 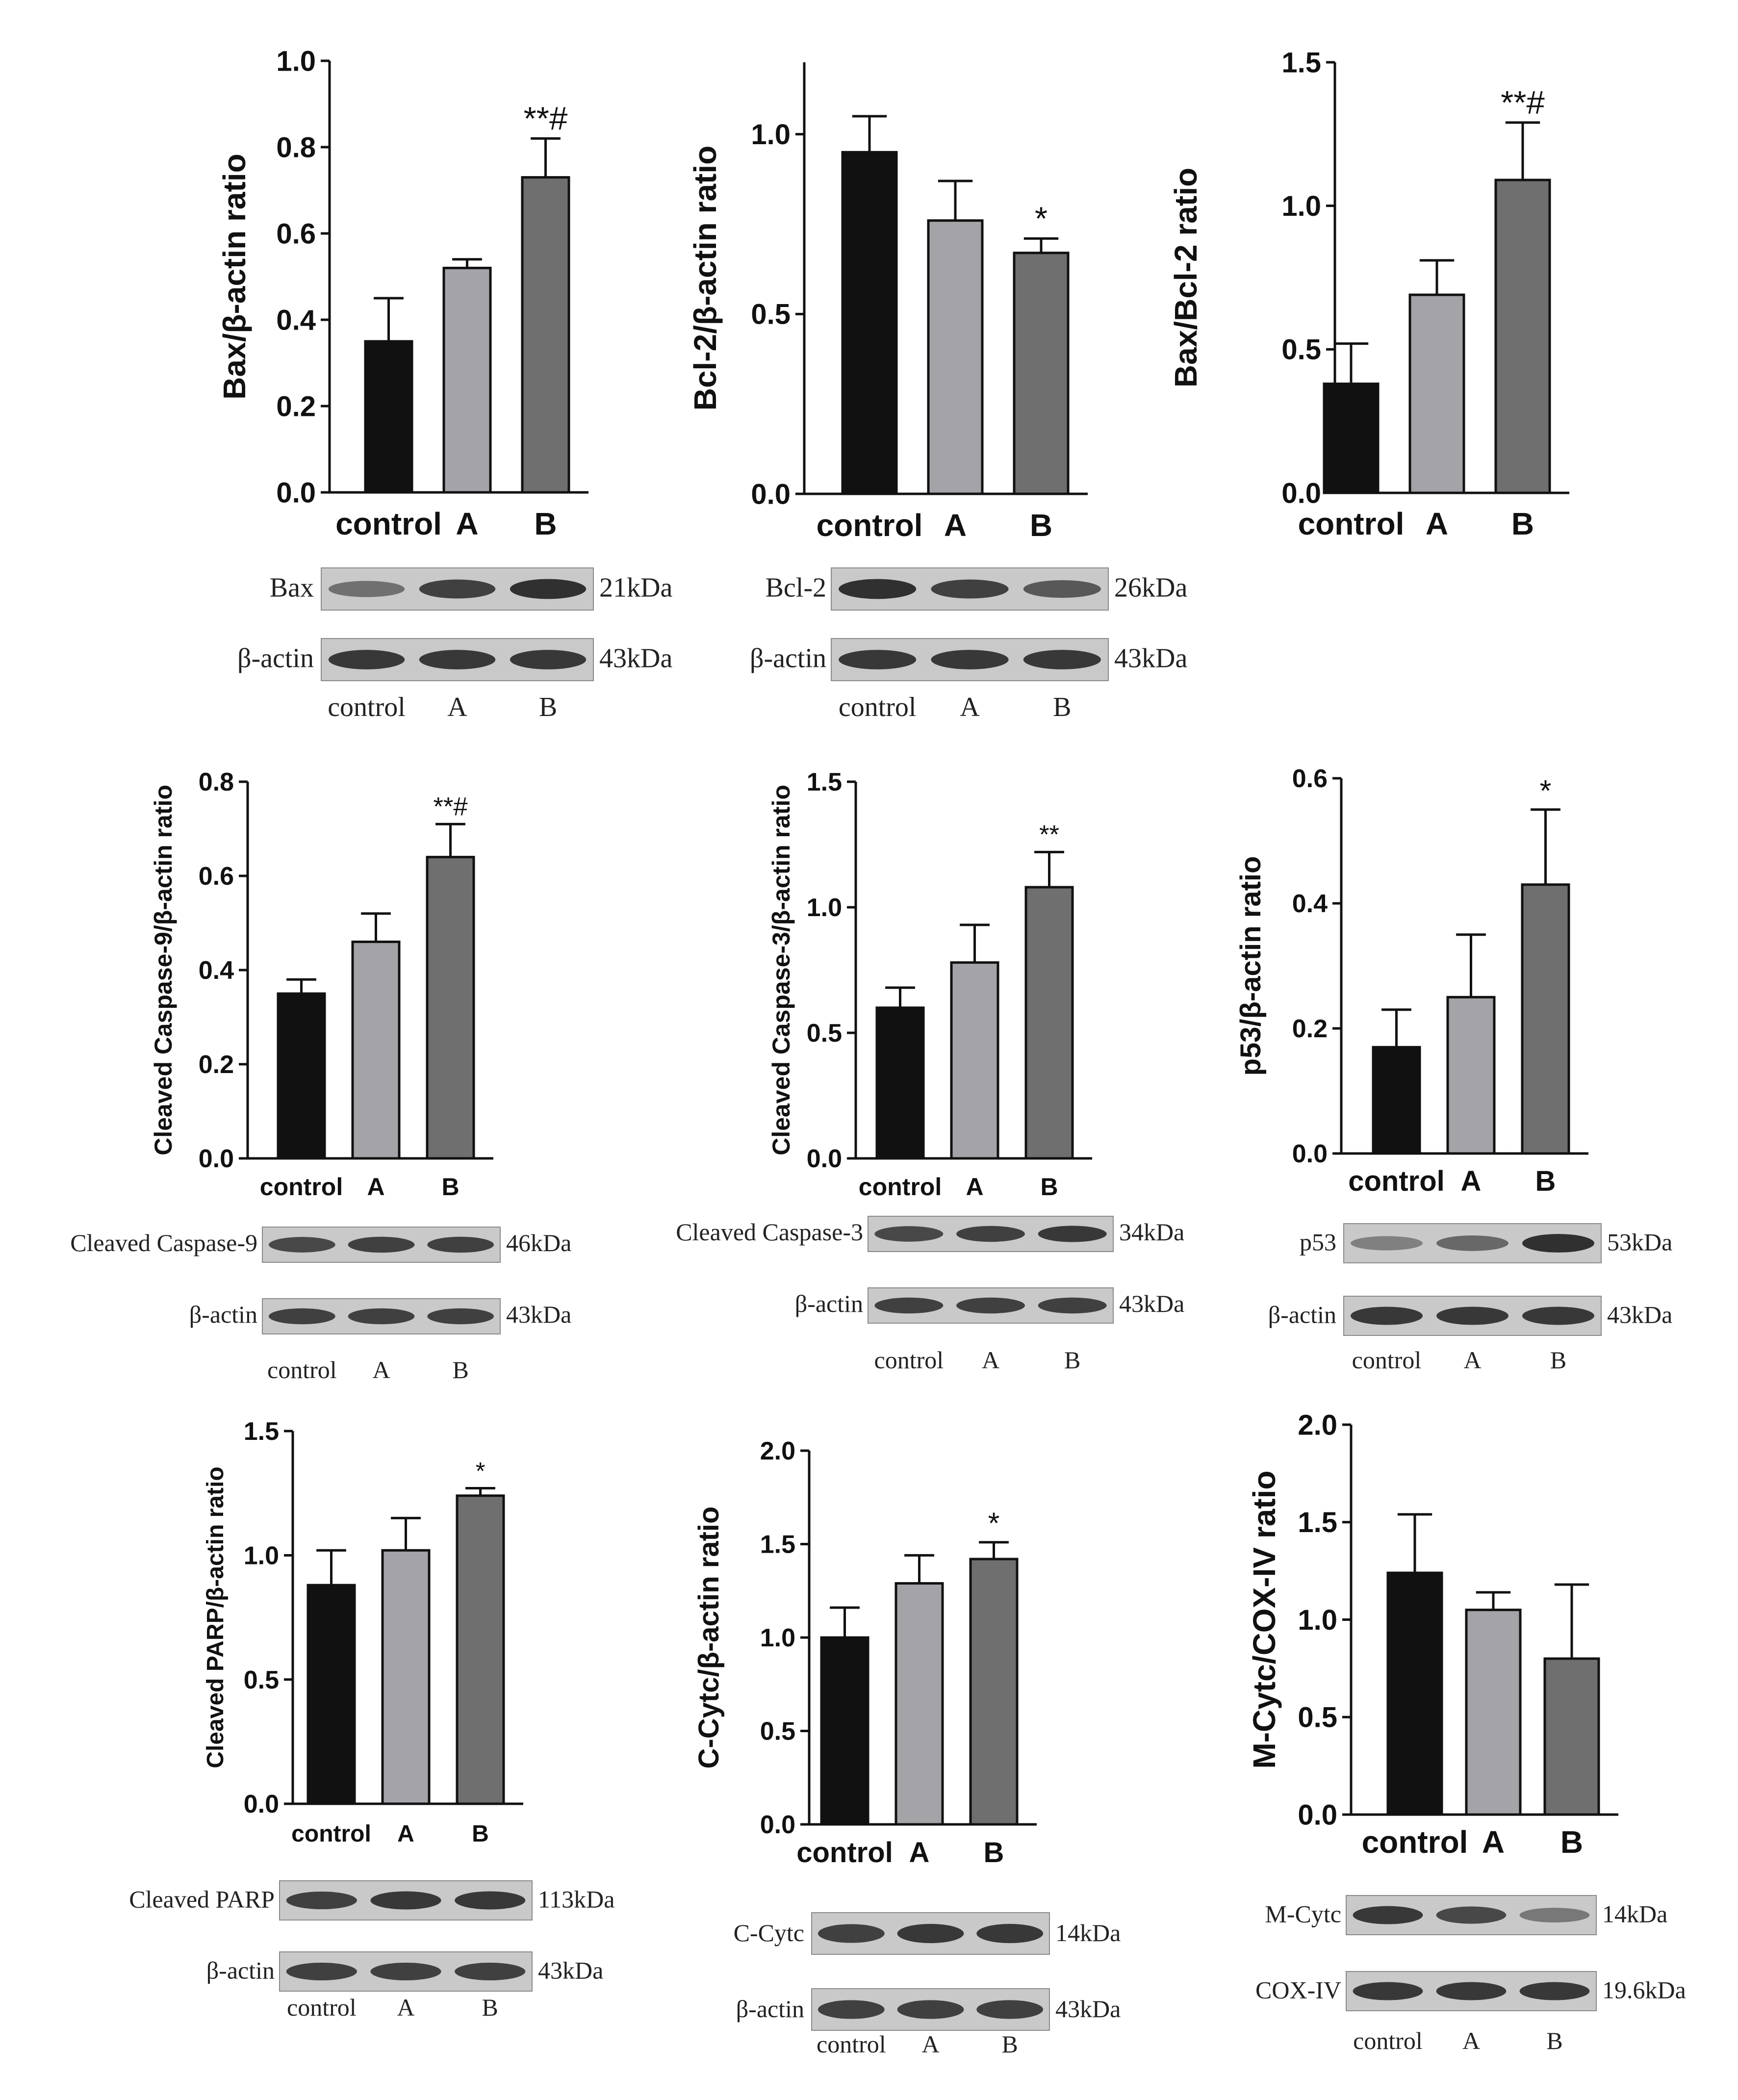 I want to click on significance-mark: **#, so click(x=1523, y=102).